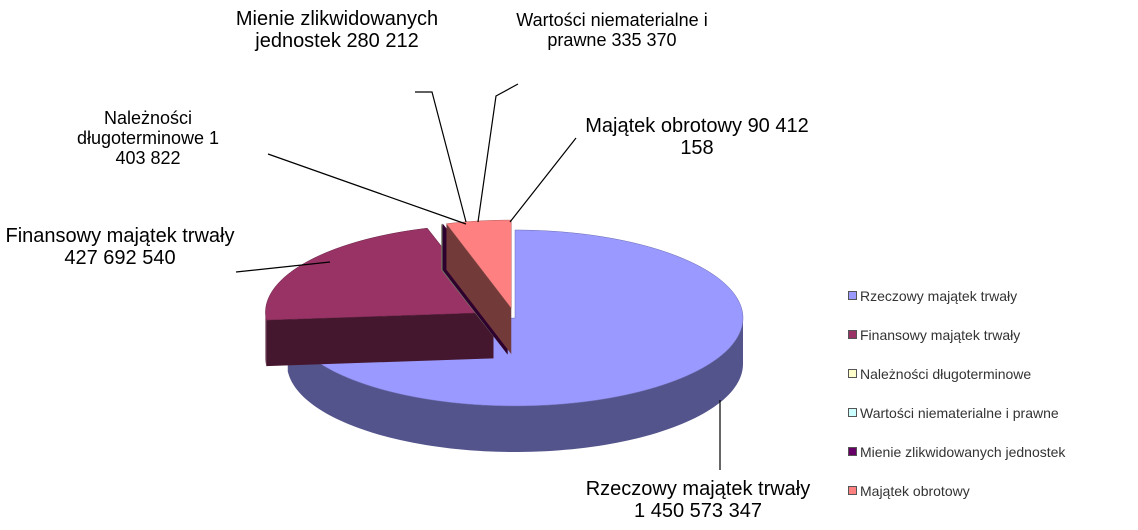 The image size is (1138, 530). I want to click on legend-item: Wartości niematerialne i prawne, so click(953, 413).